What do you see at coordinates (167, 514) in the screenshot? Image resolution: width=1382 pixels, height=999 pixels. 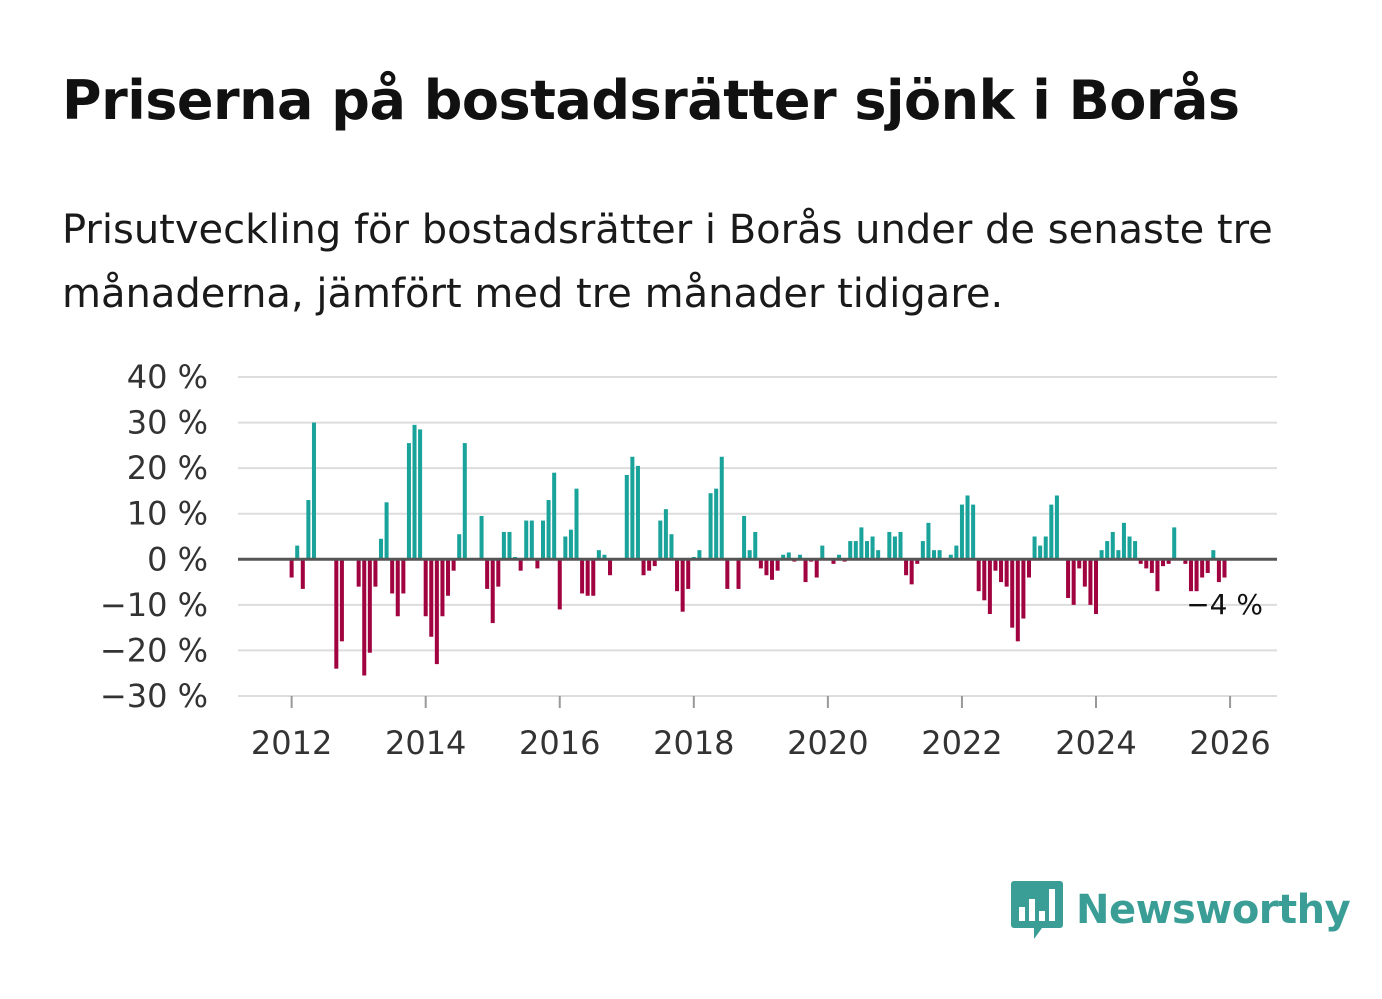 I see `y-tick-label: 10 %` at bounding box center [167, 514].